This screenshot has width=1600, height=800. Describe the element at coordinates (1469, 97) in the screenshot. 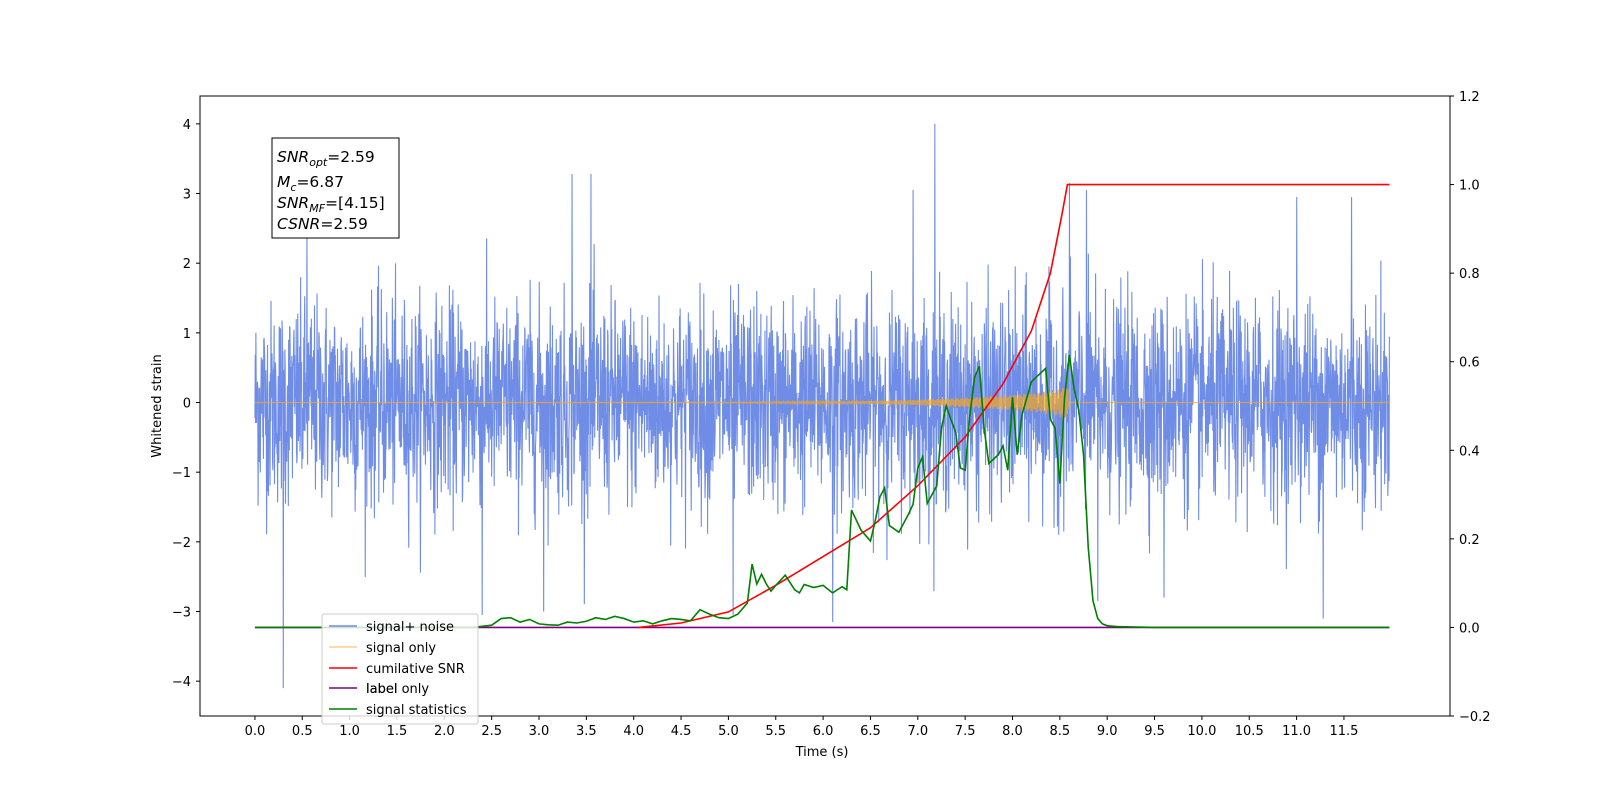

I see `y-right-tick-label: 1.2` at that location.